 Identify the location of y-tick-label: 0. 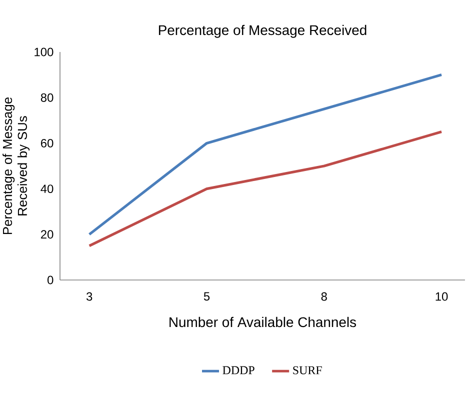
(51, 280).